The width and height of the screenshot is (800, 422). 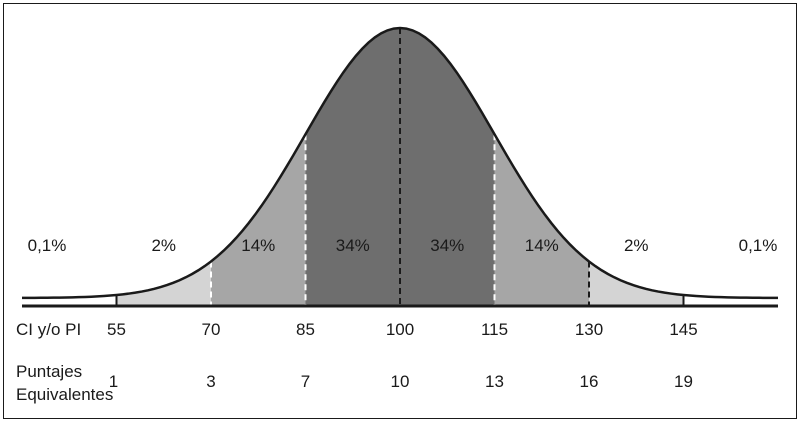 What do you see at coordinates (210, 381) in the screenshot?
I see `puntaje-tick-1: 3` at bounding box center [210, 381].